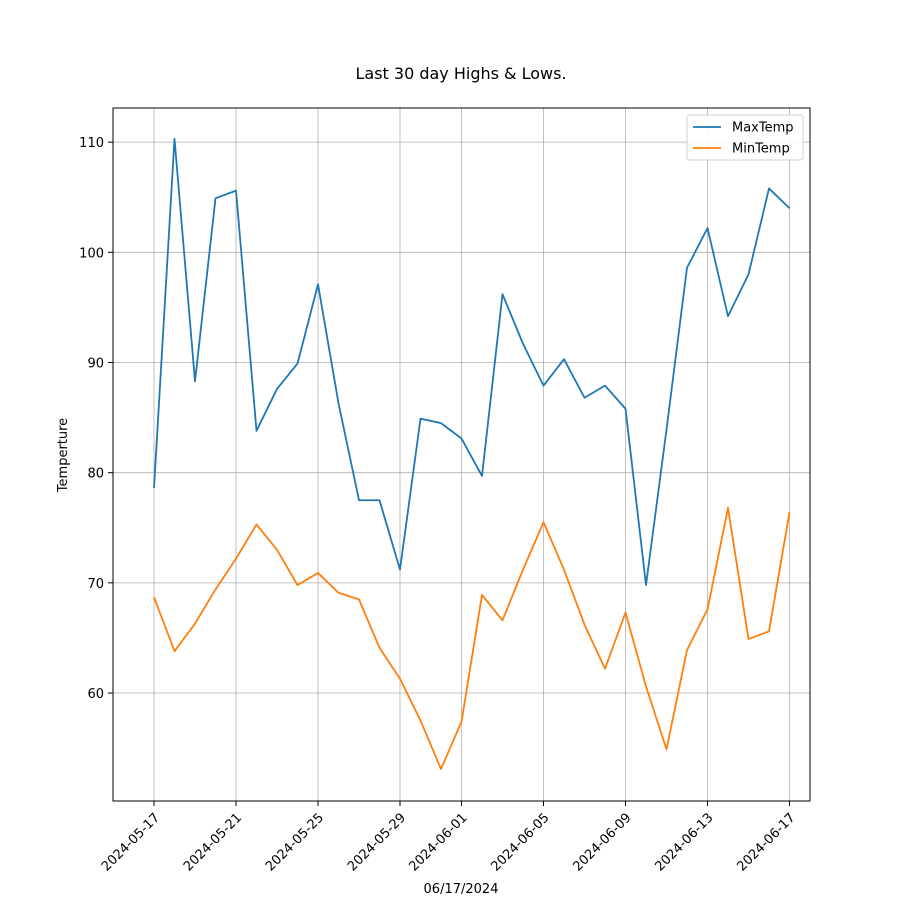 The height and width of the screenshot is (900, 900). I want to click on legend-label-mintemp: MinTemp, so click(761, 149).